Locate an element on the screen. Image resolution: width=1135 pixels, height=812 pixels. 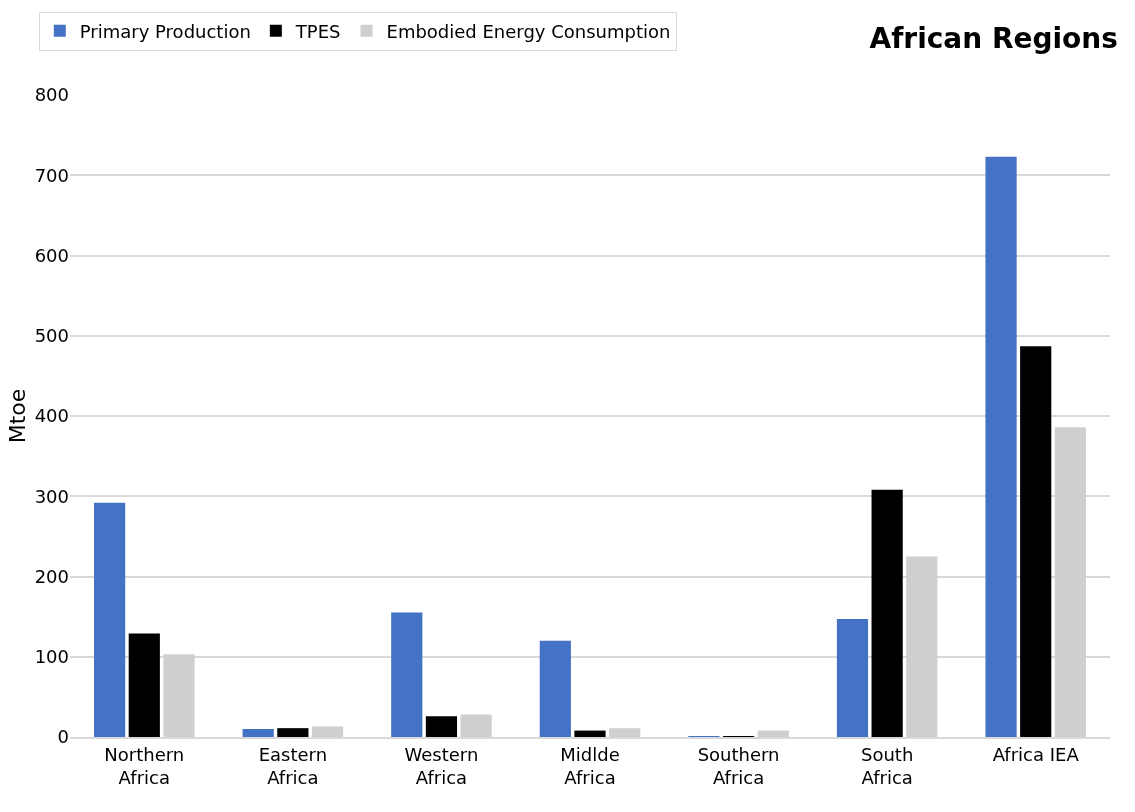
chart-title: African Regions is located at coordinates (993, 39).